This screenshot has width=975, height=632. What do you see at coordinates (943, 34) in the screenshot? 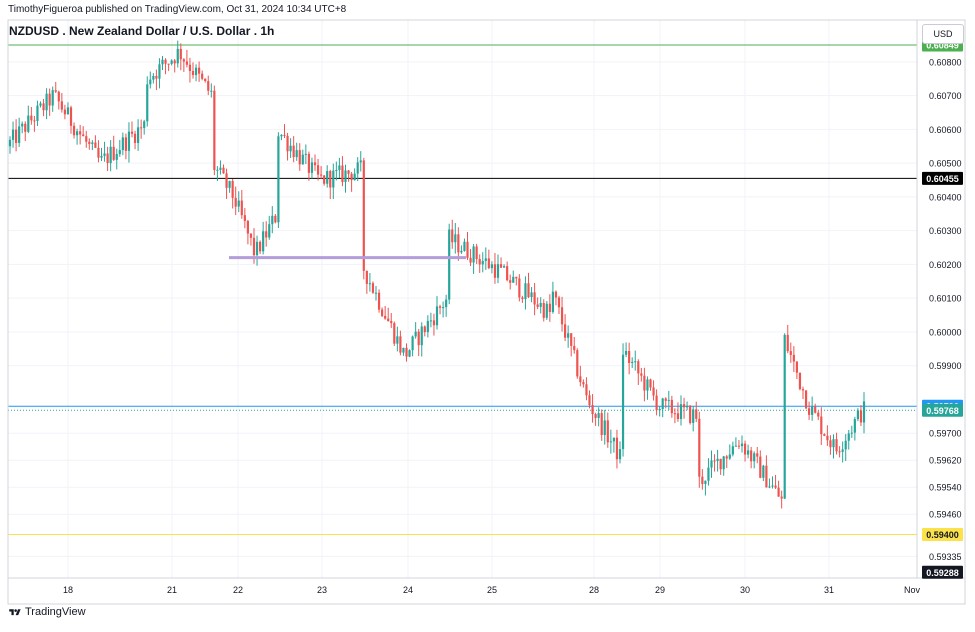
I see `currency-button: USD` at bounding box center [943, 34].